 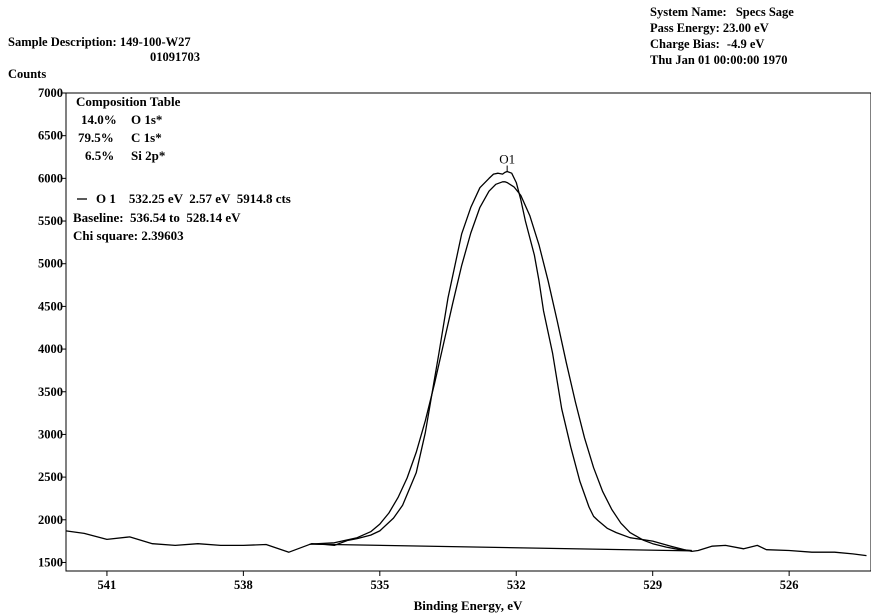 I want to click on peak-label-o1: O1, so click(x=507, y=159).